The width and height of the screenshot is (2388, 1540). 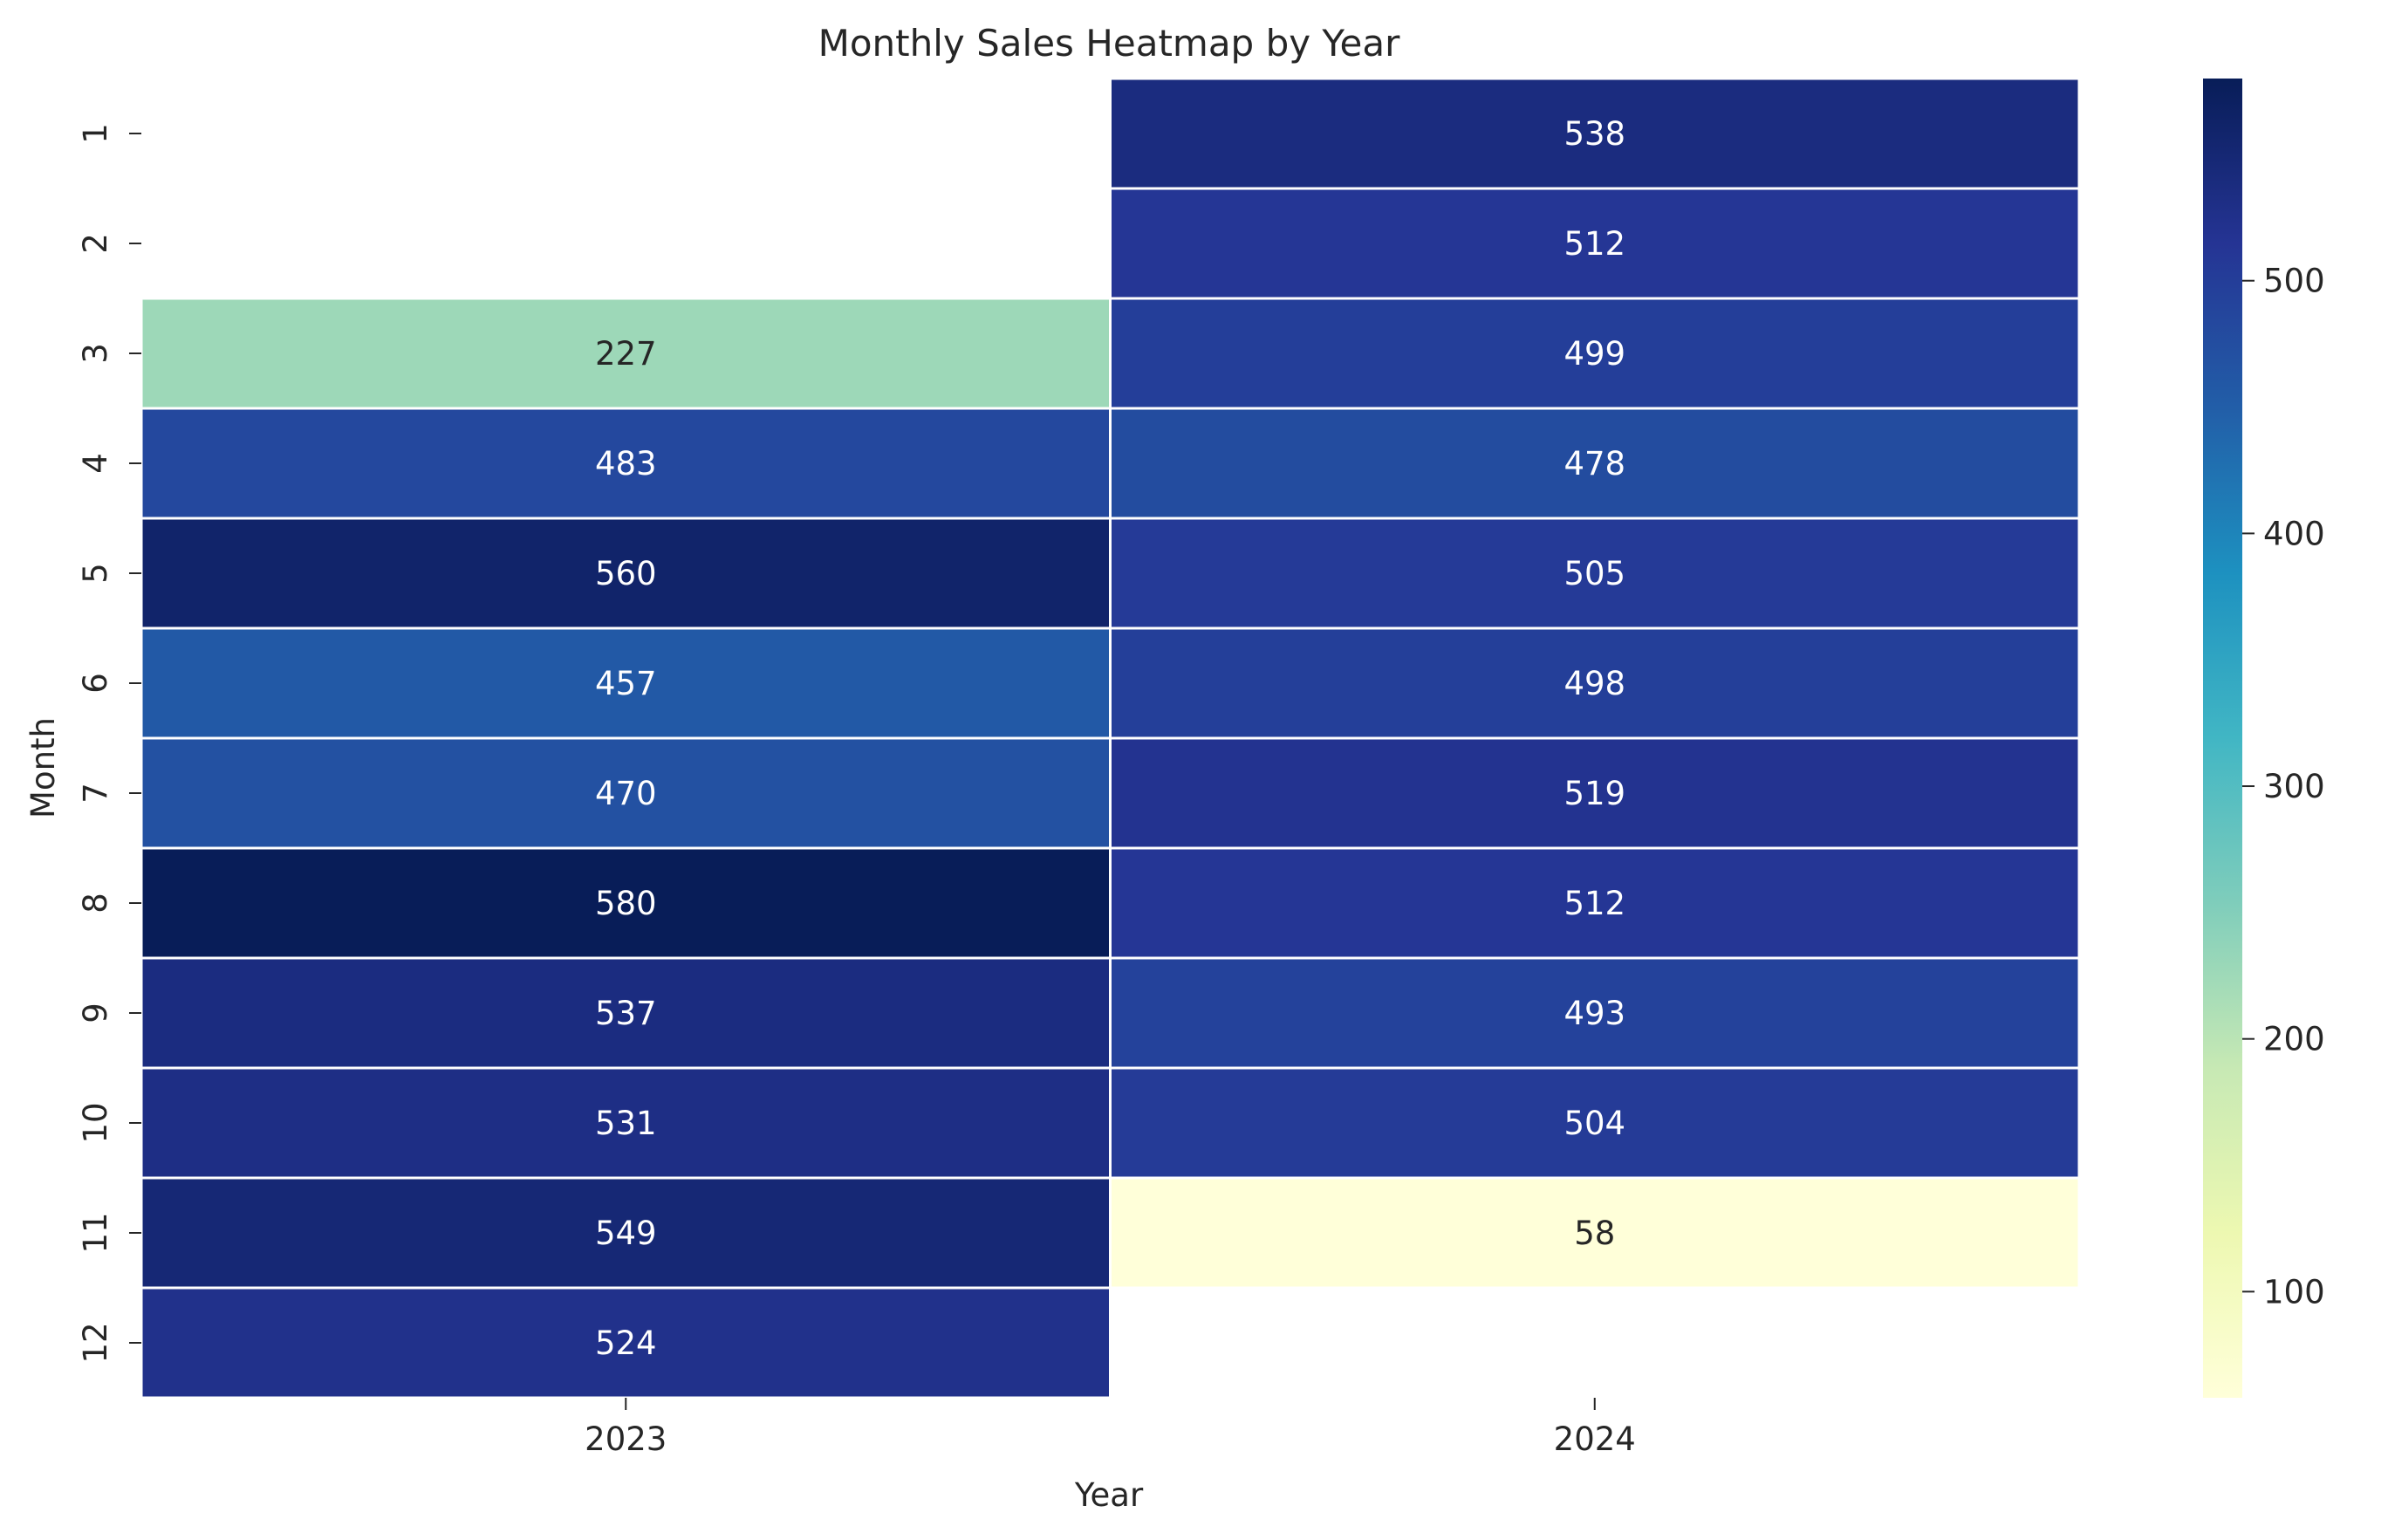 I want to click on cell-value-label: 483, so click(x=626, y=464).